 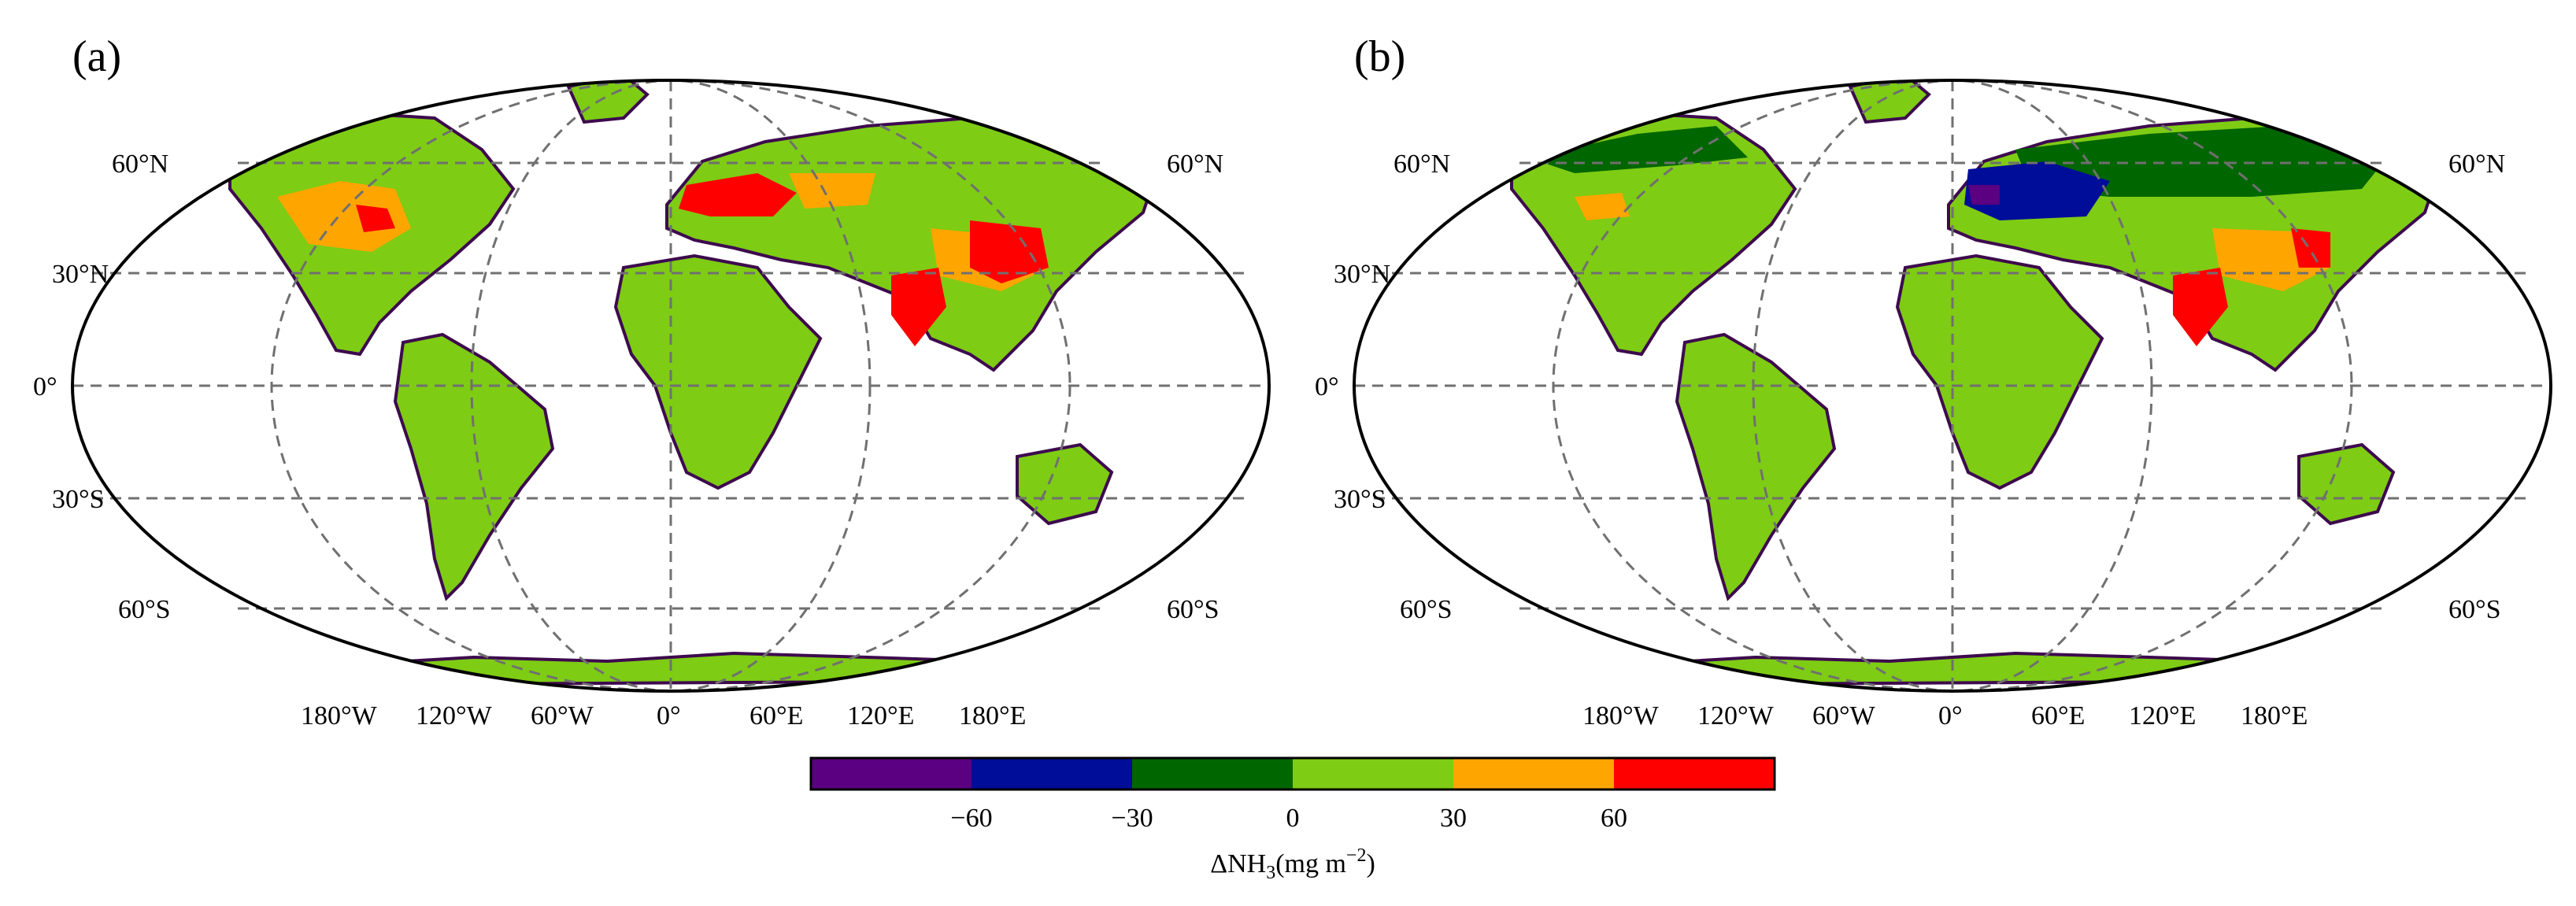 What do you see at coordinates (2037, 190) in the screenshot?
I see `hotspot-blue-europe` at bounding box center [2037, 190].